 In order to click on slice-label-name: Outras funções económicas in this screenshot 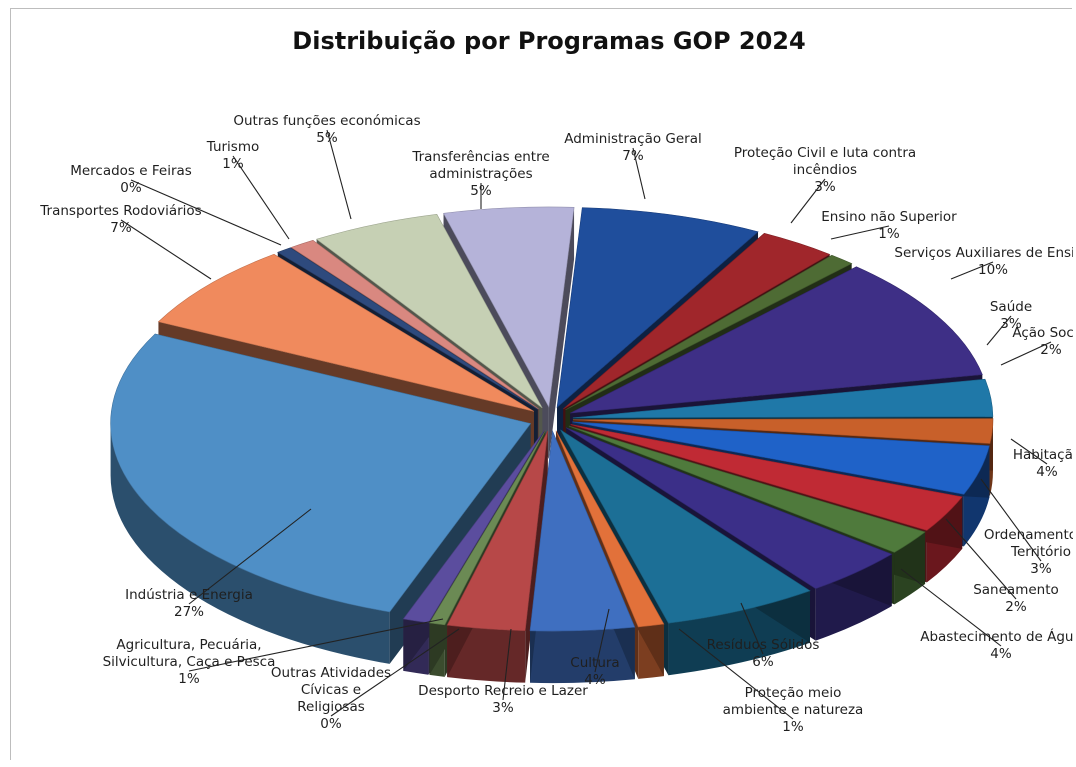, I will do `click(326, 121)`.